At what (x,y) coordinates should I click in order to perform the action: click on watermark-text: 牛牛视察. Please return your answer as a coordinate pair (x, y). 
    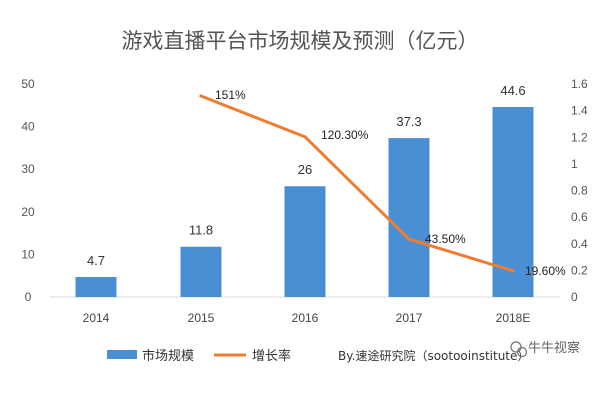
    Looking at the image, I should click on (554, 348).